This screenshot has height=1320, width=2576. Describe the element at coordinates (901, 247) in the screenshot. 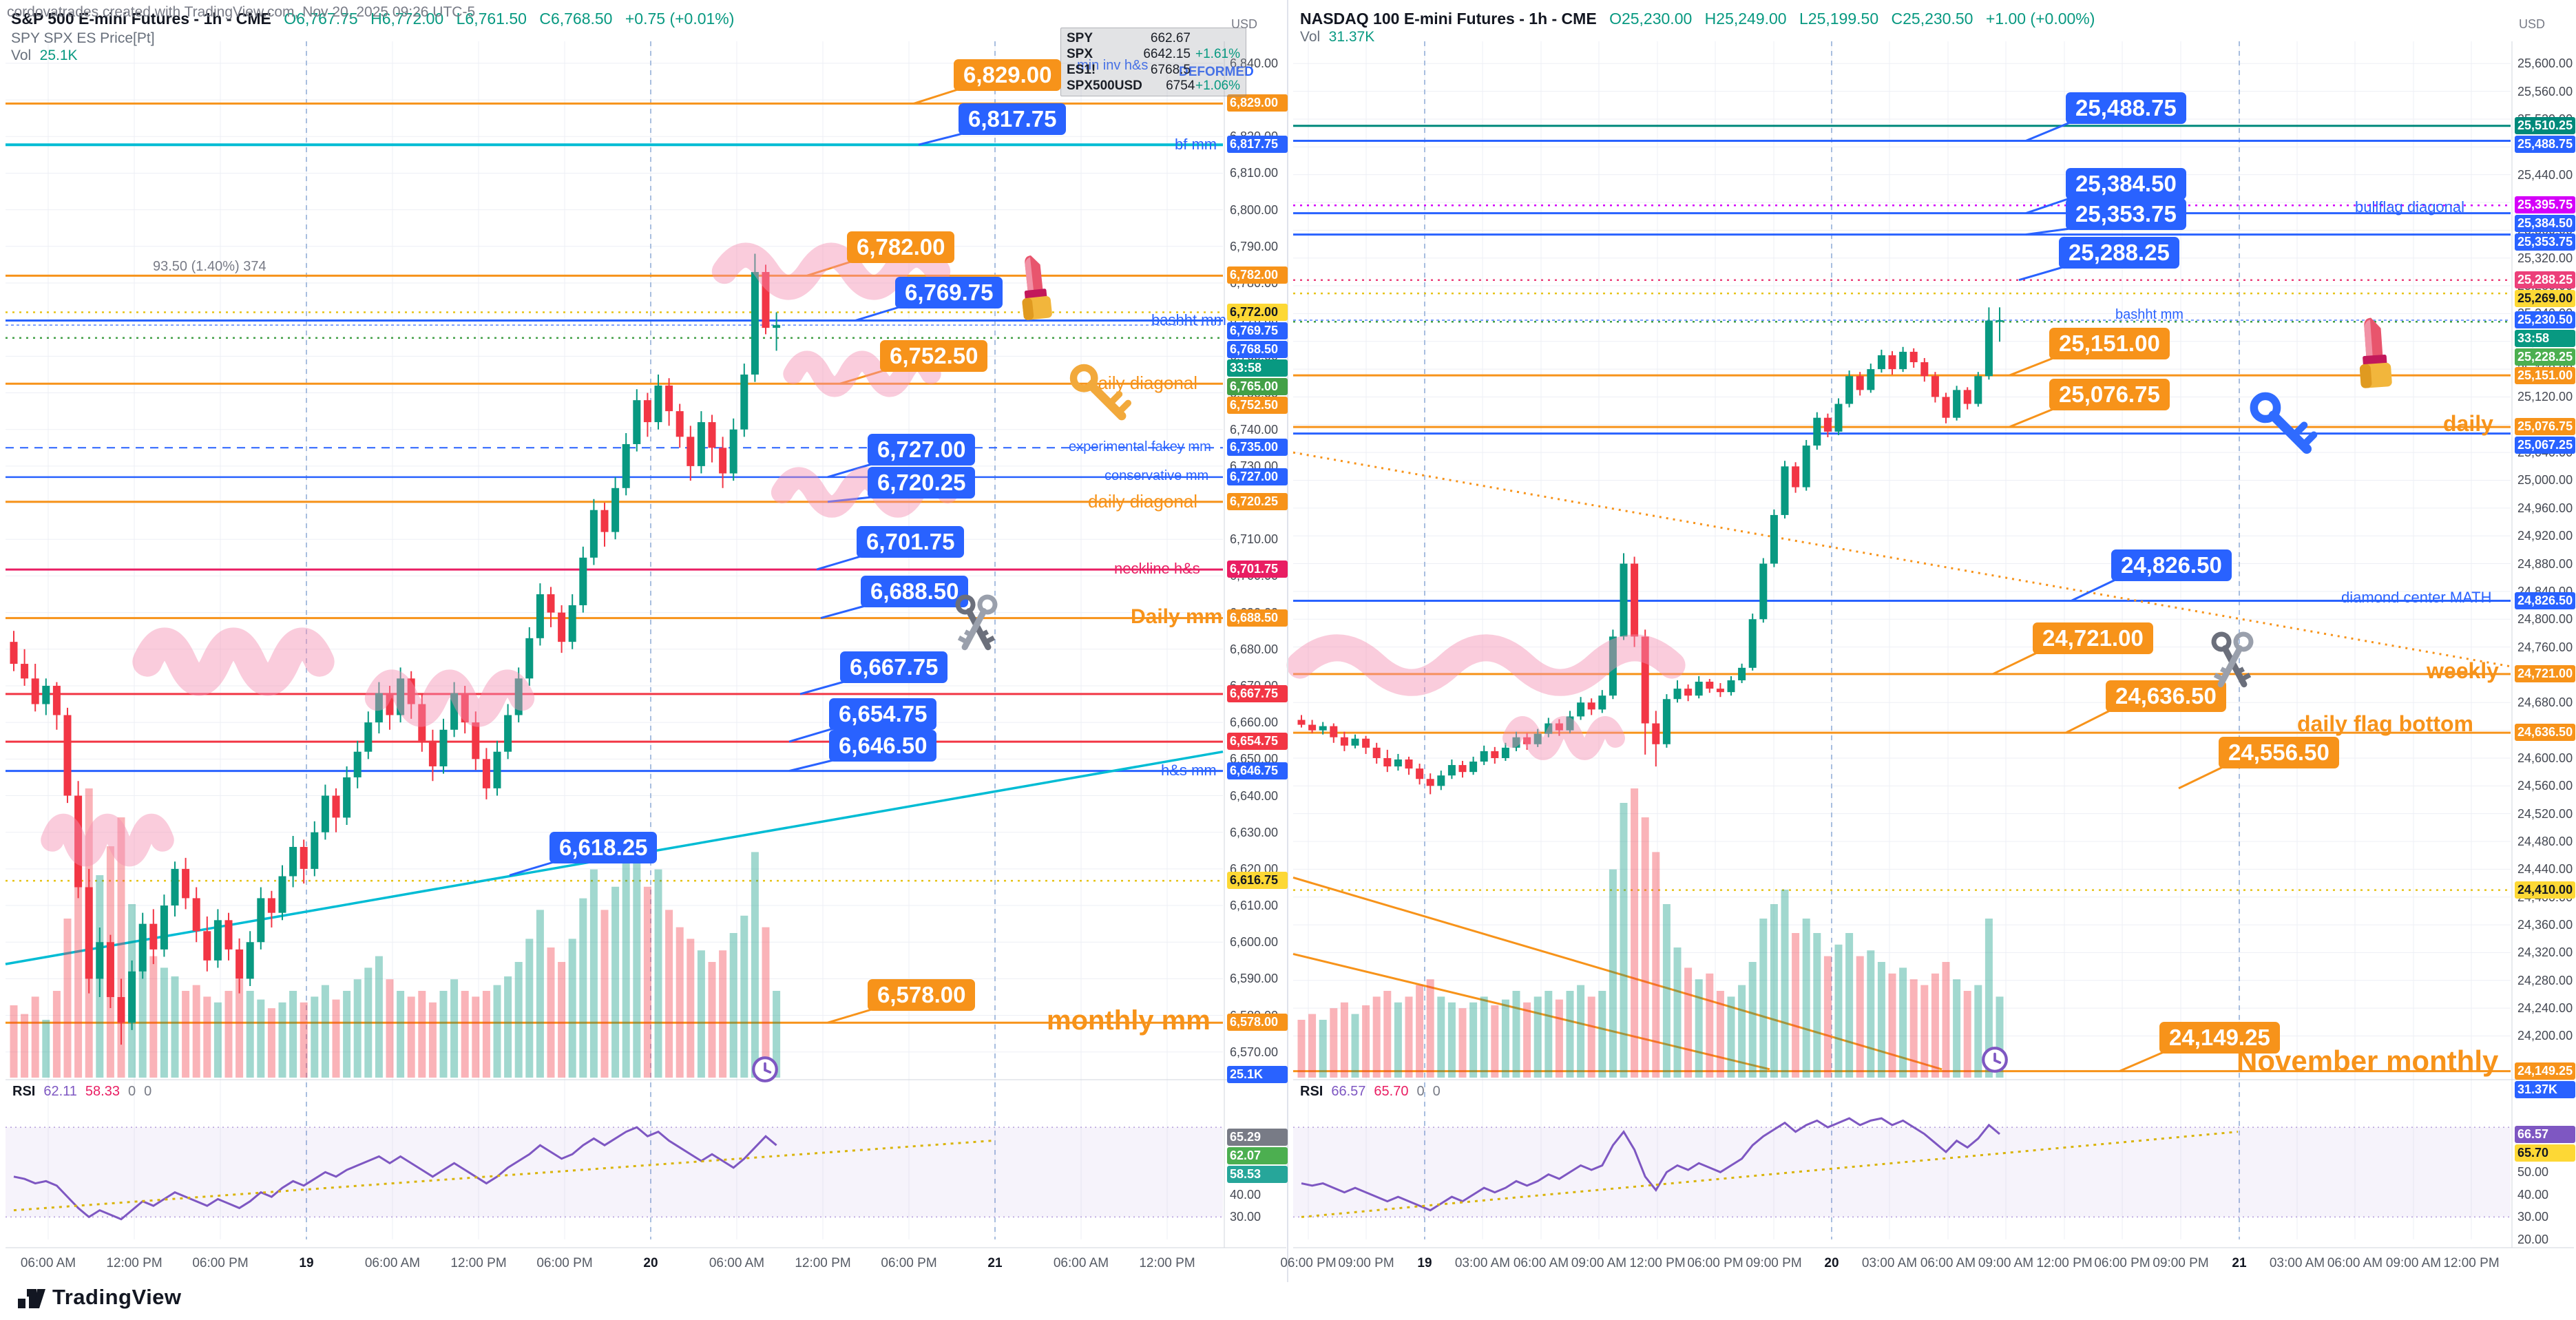

I see `price-callout: 6,782.00` at that location.